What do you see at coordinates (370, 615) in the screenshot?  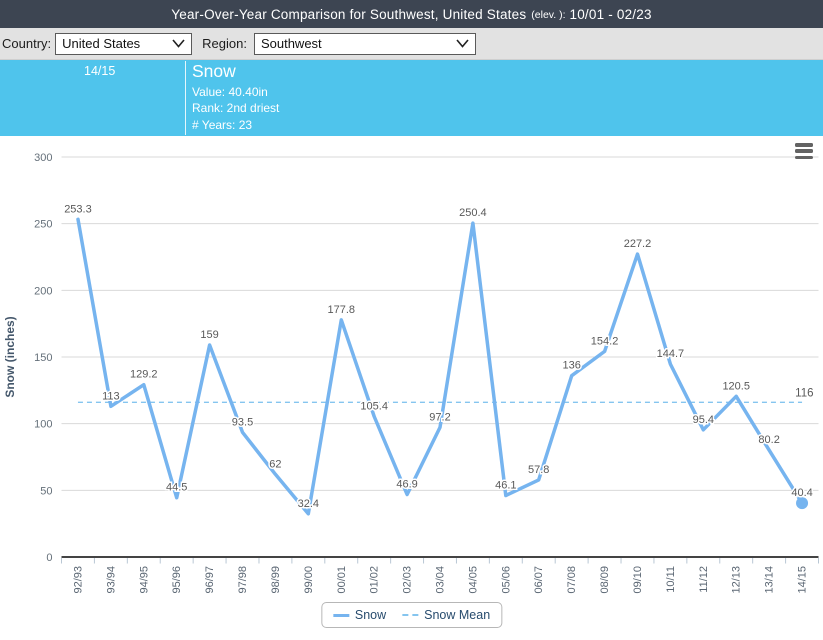 I see `legend-label-snow: Snow` at bounding box center [370, 615].